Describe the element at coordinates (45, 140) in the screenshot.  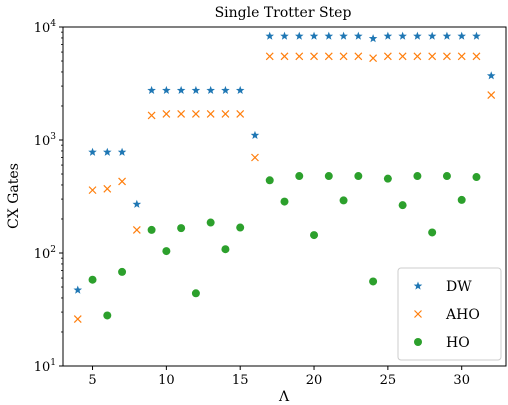
I see `y-tick-label: 10³` at that location.